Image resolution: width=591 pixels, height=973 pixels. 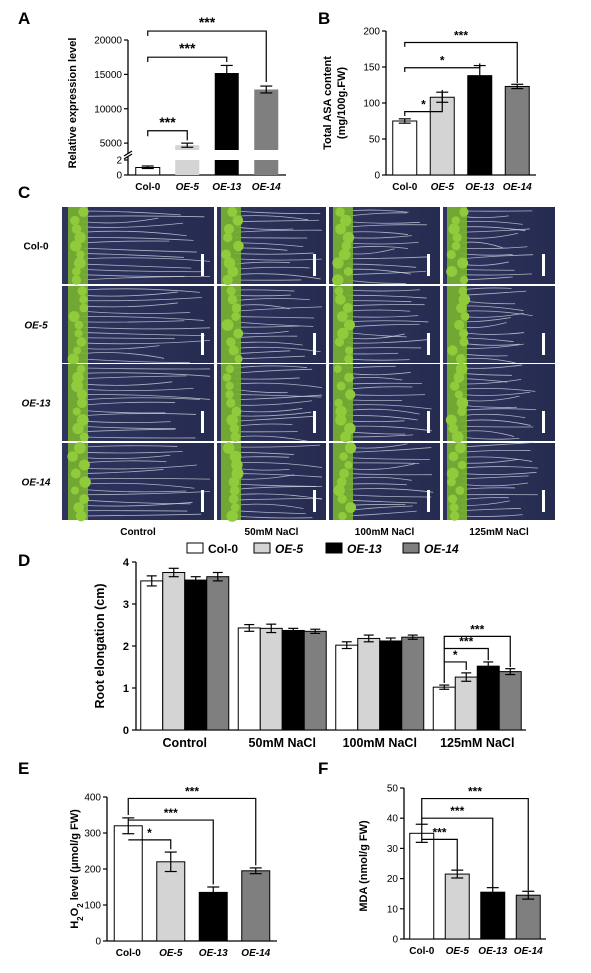 What do you see at coordinates (499, 532) in the screenshot?
I see `photo-column-label-3: 125mM NaCl` at bounding box center [499, 532].